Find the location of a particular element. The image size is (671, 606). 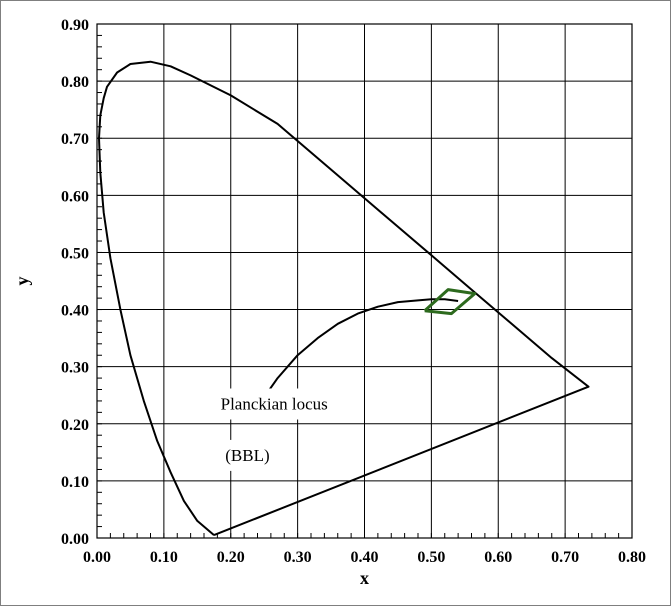

y-tick-label: 0.40 is located at coordinates (75, 311).